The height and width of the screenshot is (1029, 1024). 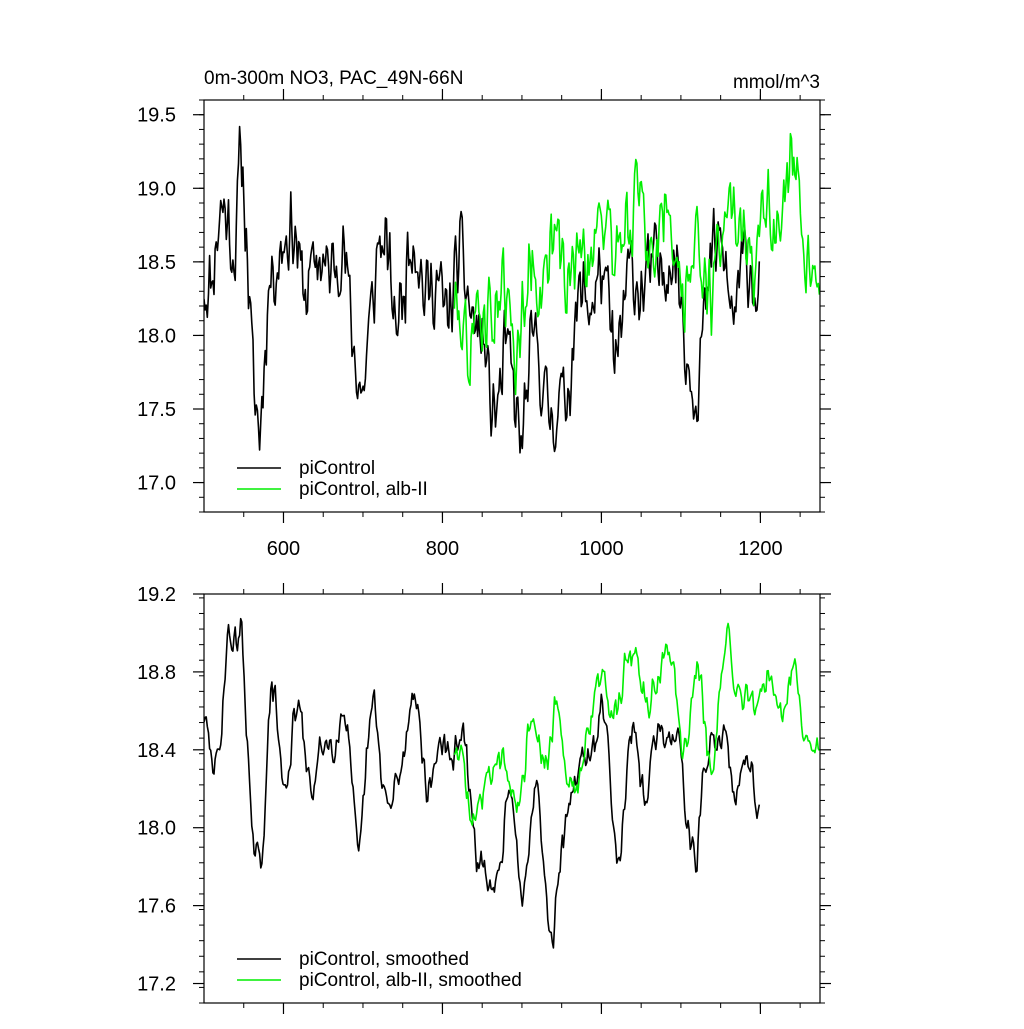 I want to click on y-tick-label: 19.0, so click(x=156, y=189).